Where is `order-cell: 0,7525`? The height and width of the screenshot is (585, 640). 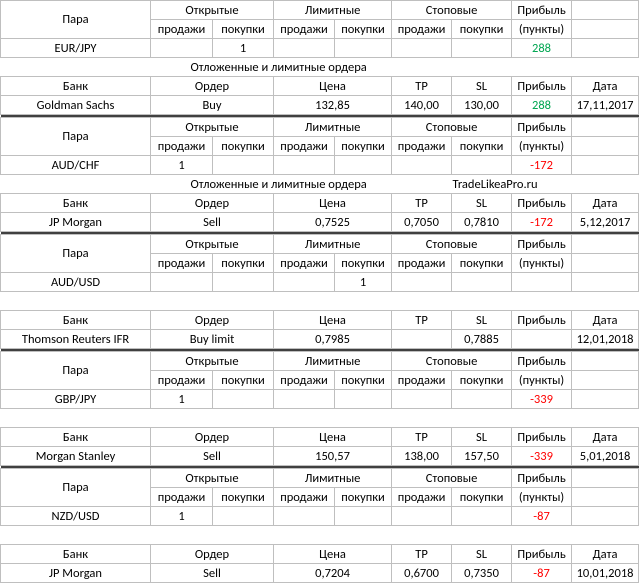 order-cell: 0,7525 is located at coordinates (333, 222).